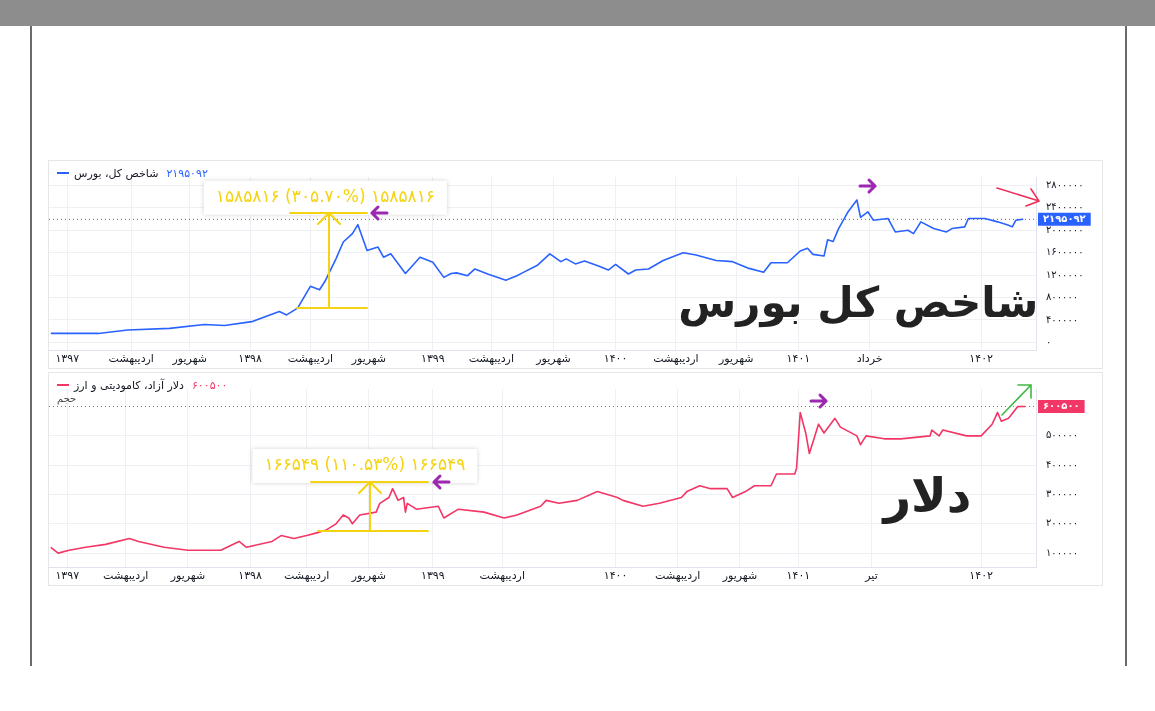  What do you see at coordinates (365, 464) in the screenshot?
I see `annotation: ۱۶۶۵۴۹ (۱۱۰.۵۳%) ۱۶۶۵۴۹` at bounding box center [365, 464].